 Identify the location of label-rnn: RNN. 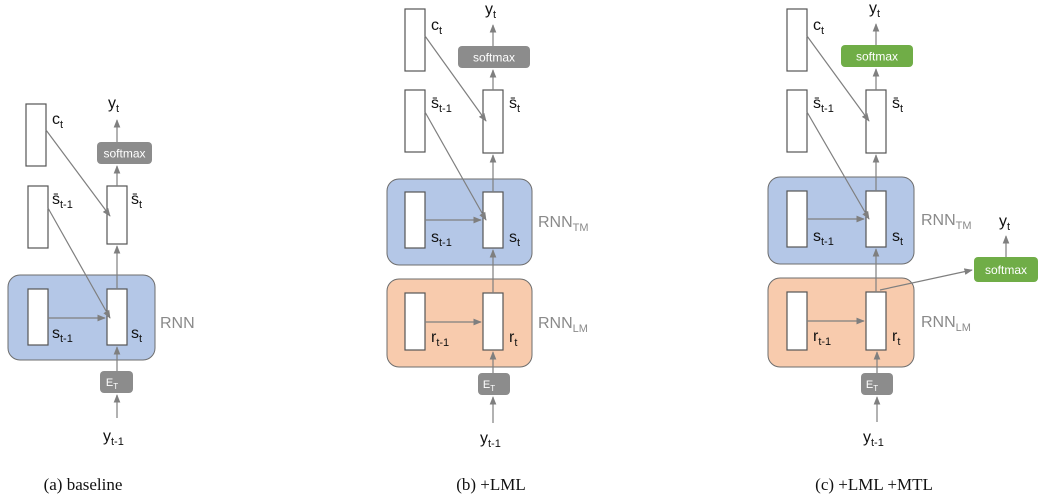
(177, 323).